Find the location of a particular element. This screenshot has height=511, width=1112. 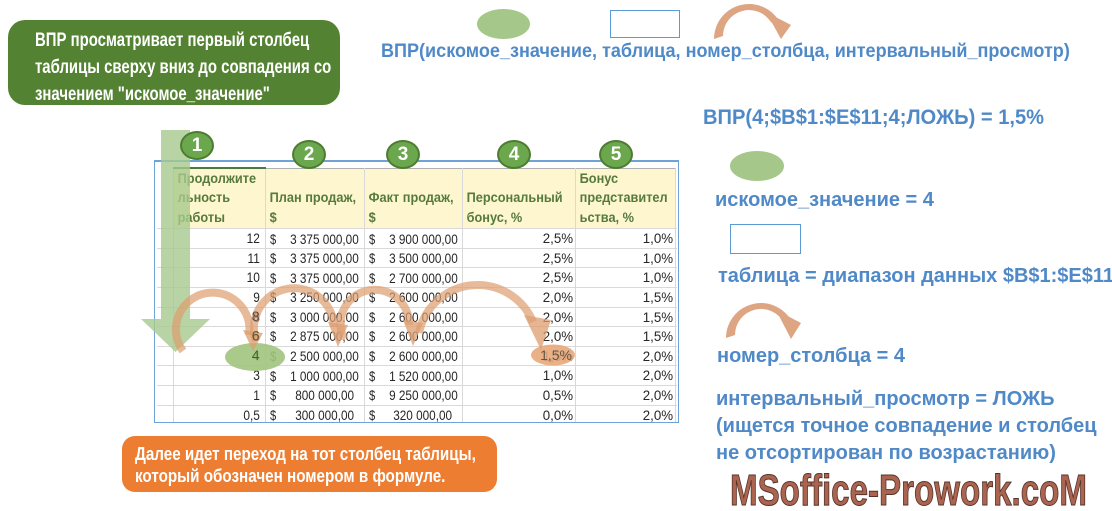

svg-text: MSoffice-Prowork.coM is located at coordinates (908, 488).